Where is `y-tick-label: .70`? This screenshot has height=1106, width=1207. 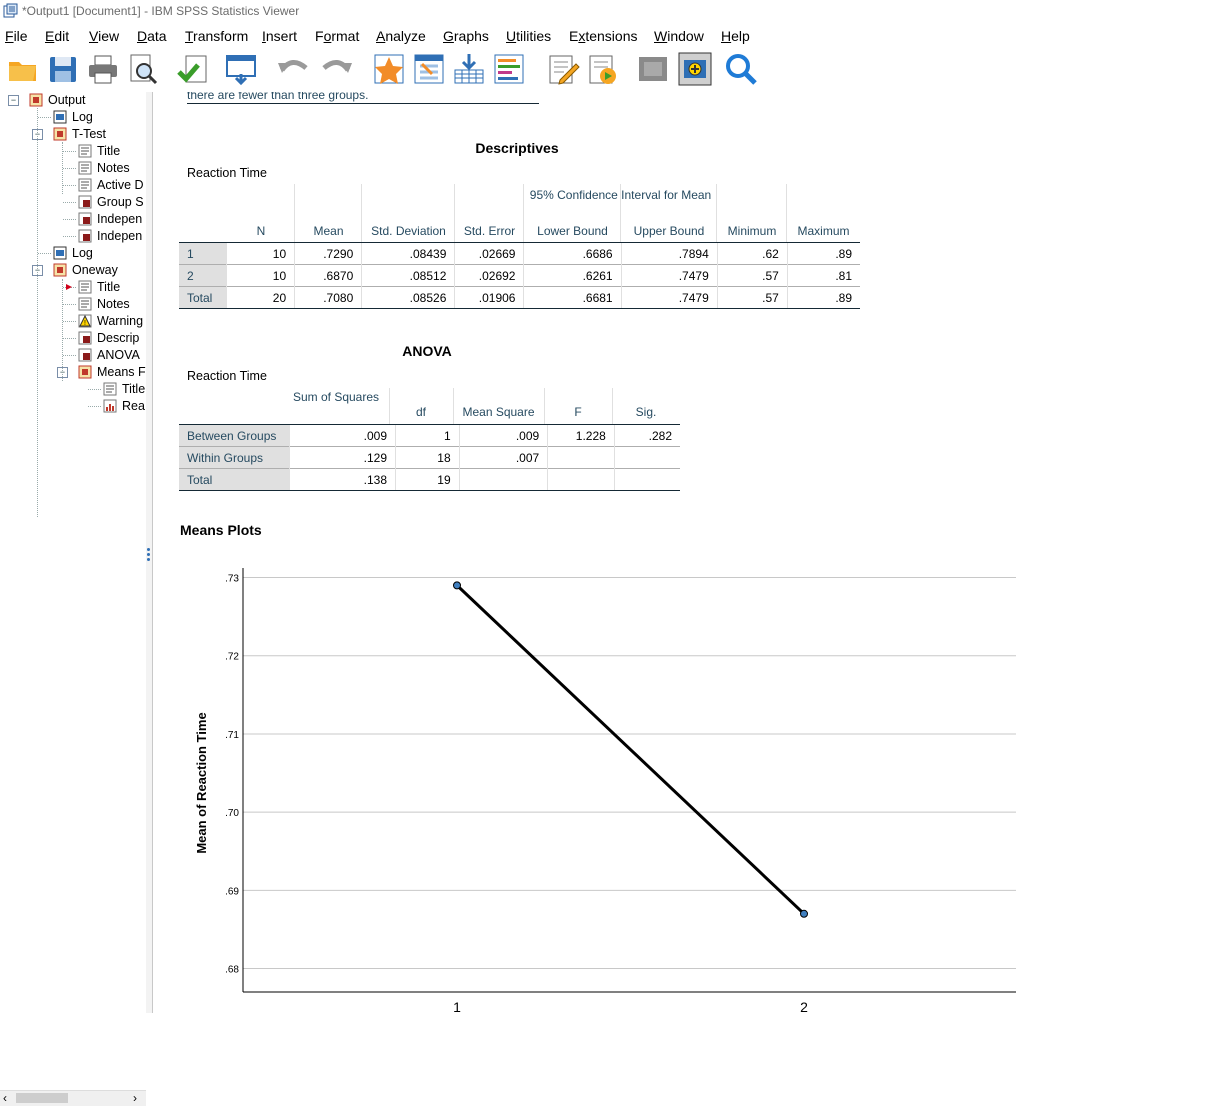
y-tick-label: .70 is located at coordinates (232, 813).